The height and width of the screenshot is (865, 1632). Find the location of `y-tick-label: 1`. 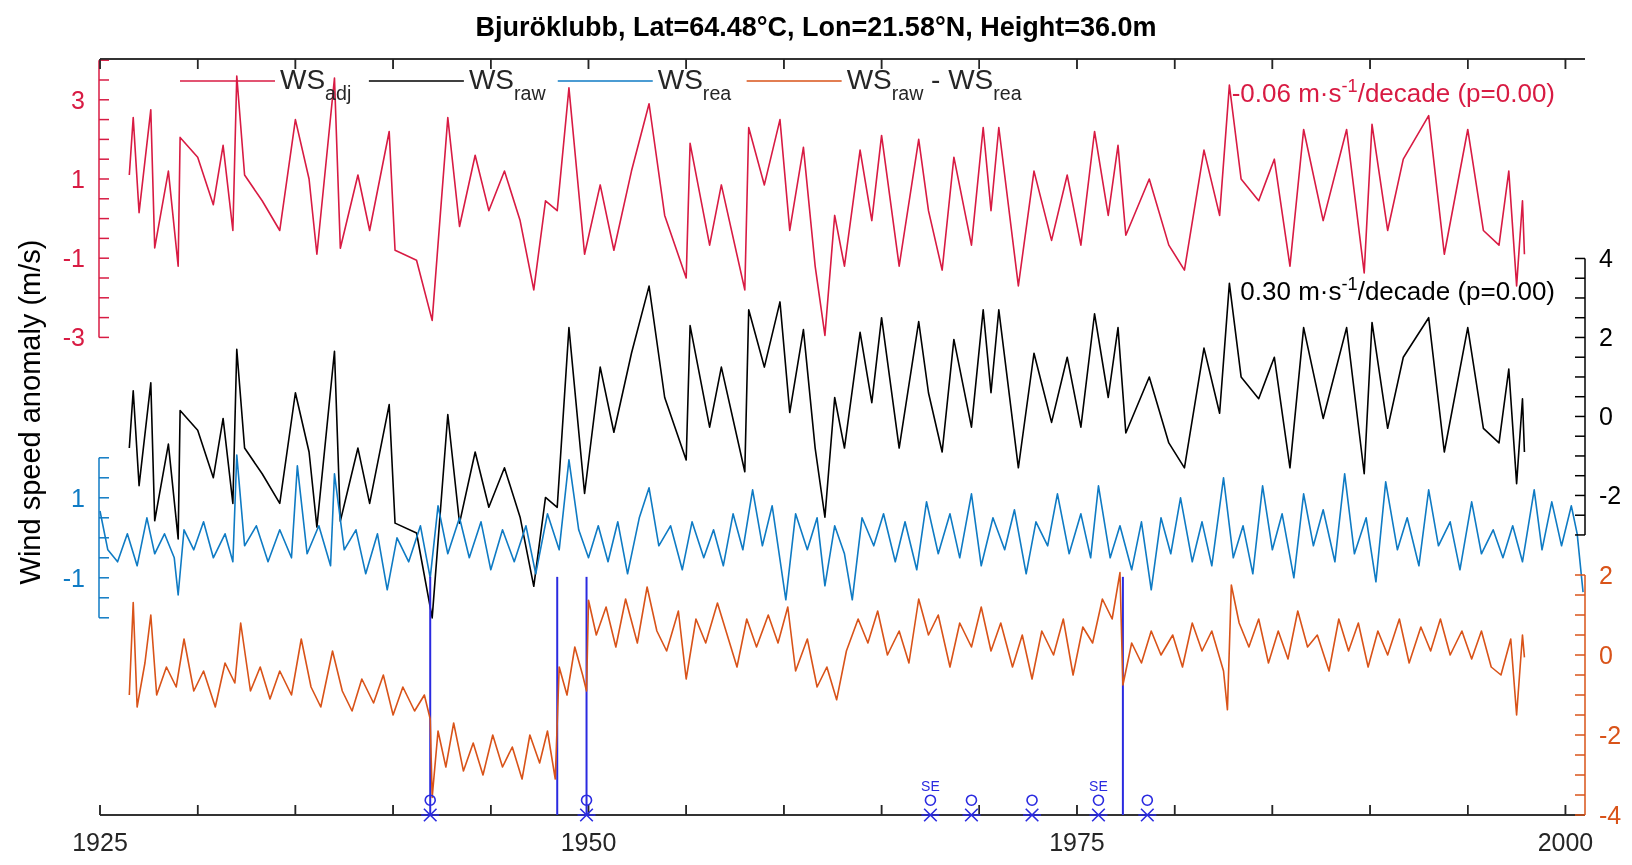

y-tick-label: 1 is located at coordinates (78, 178).